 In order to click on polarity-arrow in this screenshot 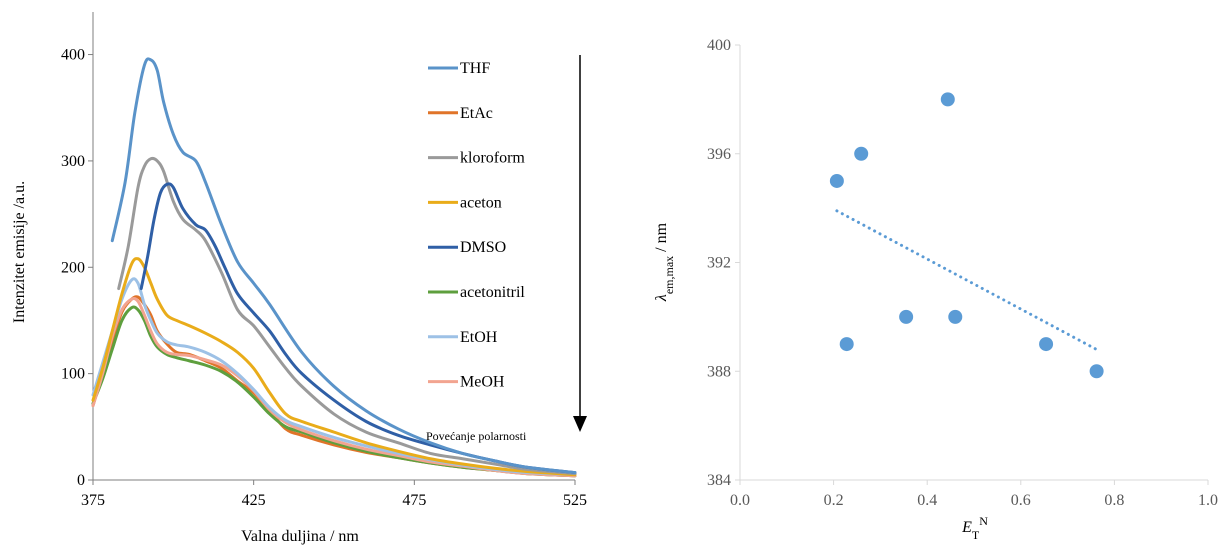, I will do `click(580, 243)`.